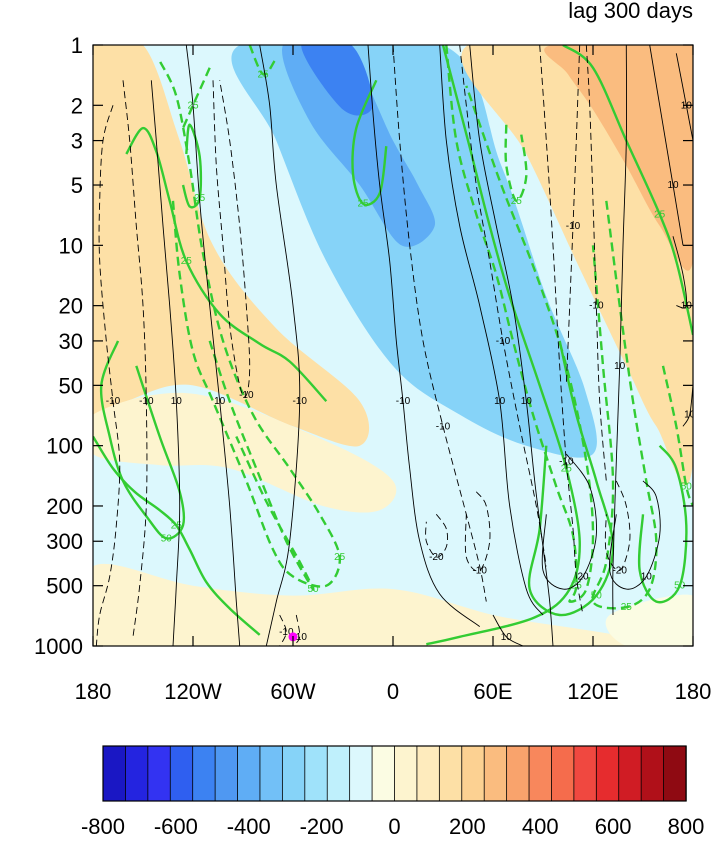 The height and width of the screenshot is (843, 714). Describe the element at coordinates (77, 141) in the screenshot. I see `y-tick-label: 3` at that location.